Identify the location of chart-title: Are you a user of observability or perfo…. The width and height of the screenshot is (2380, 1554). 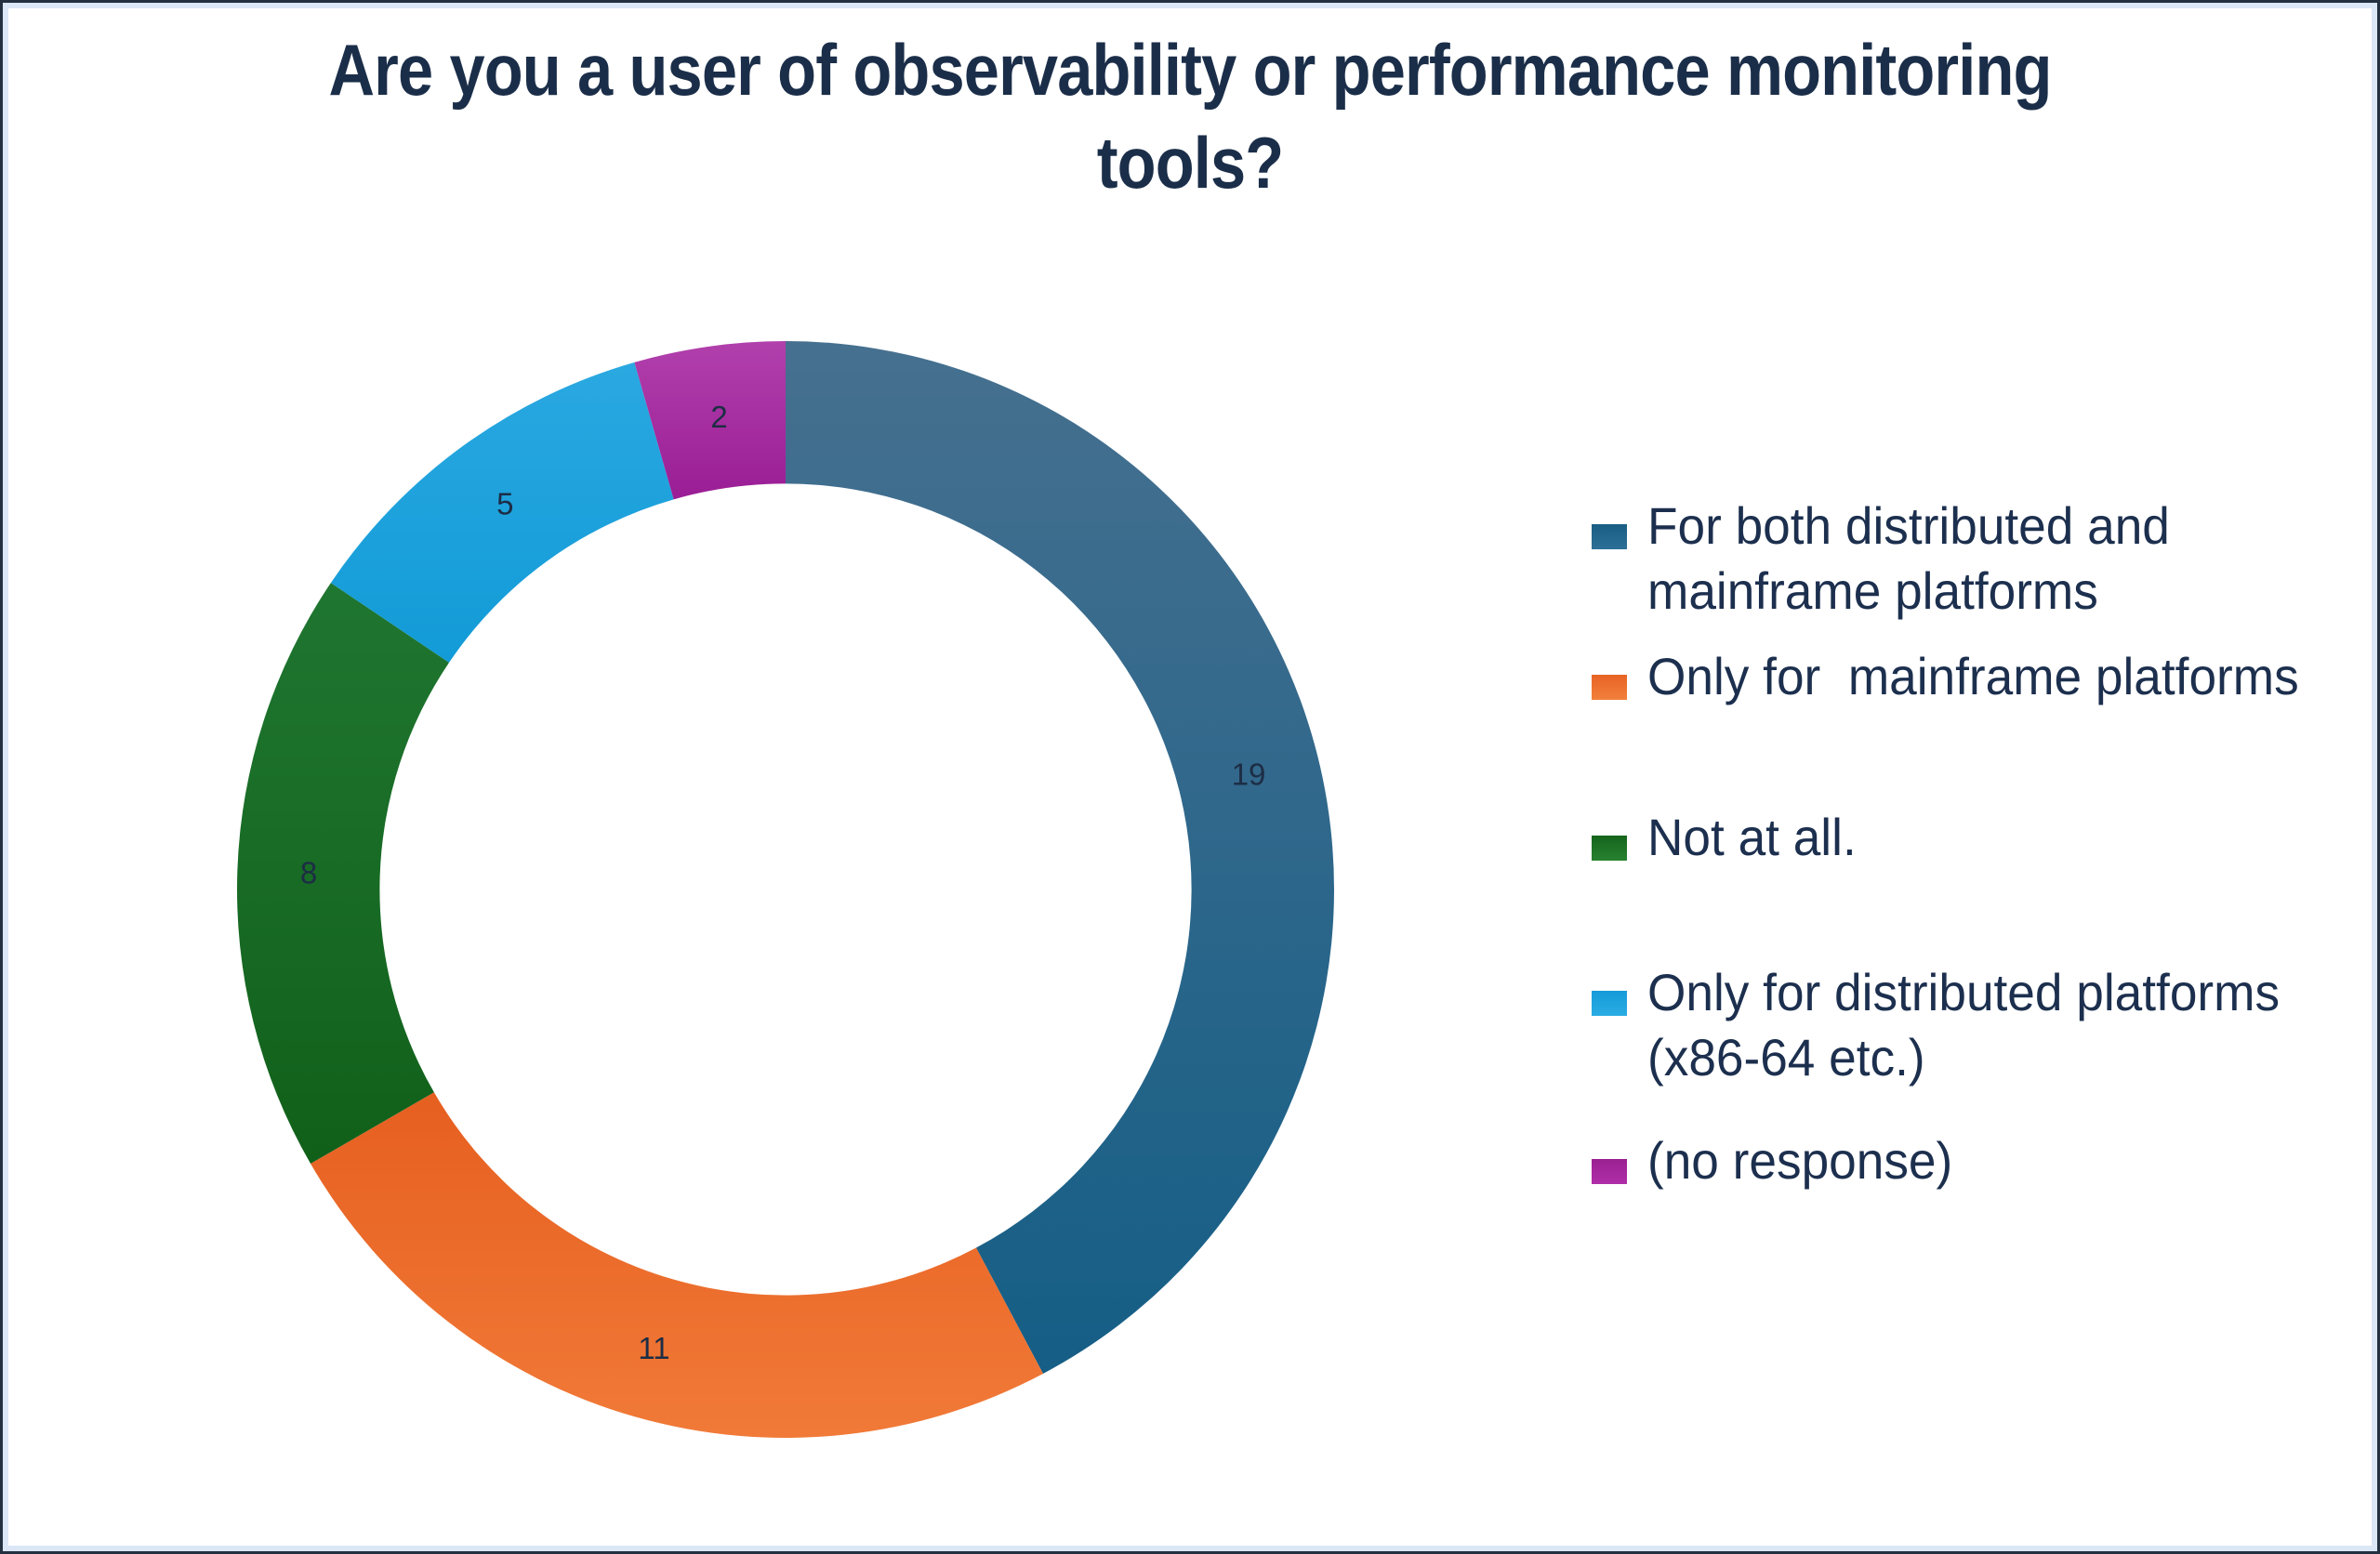
(1190, 116).